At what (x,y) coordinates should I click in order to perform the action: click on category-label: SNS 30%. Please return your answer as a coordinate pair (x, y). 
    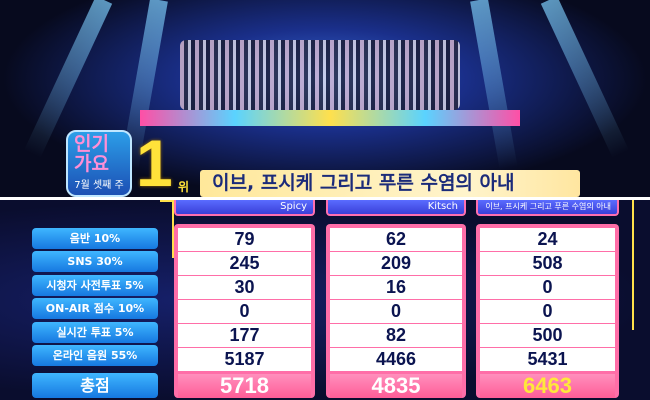
    Looking at the image, I should click on (95, 261).